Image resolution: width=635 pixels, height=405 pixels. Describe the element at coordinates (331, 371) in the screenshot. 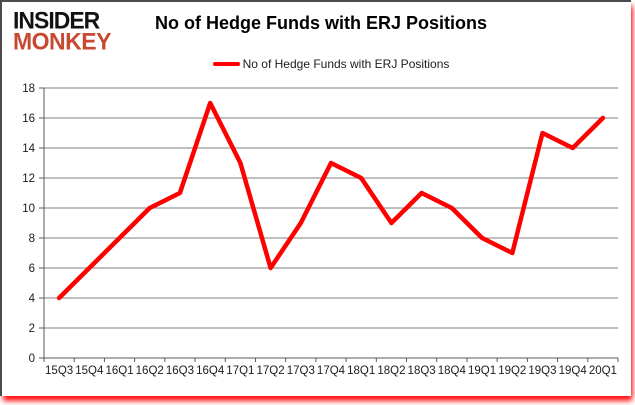

I see `x-axis-label: 17Q4` at that location.